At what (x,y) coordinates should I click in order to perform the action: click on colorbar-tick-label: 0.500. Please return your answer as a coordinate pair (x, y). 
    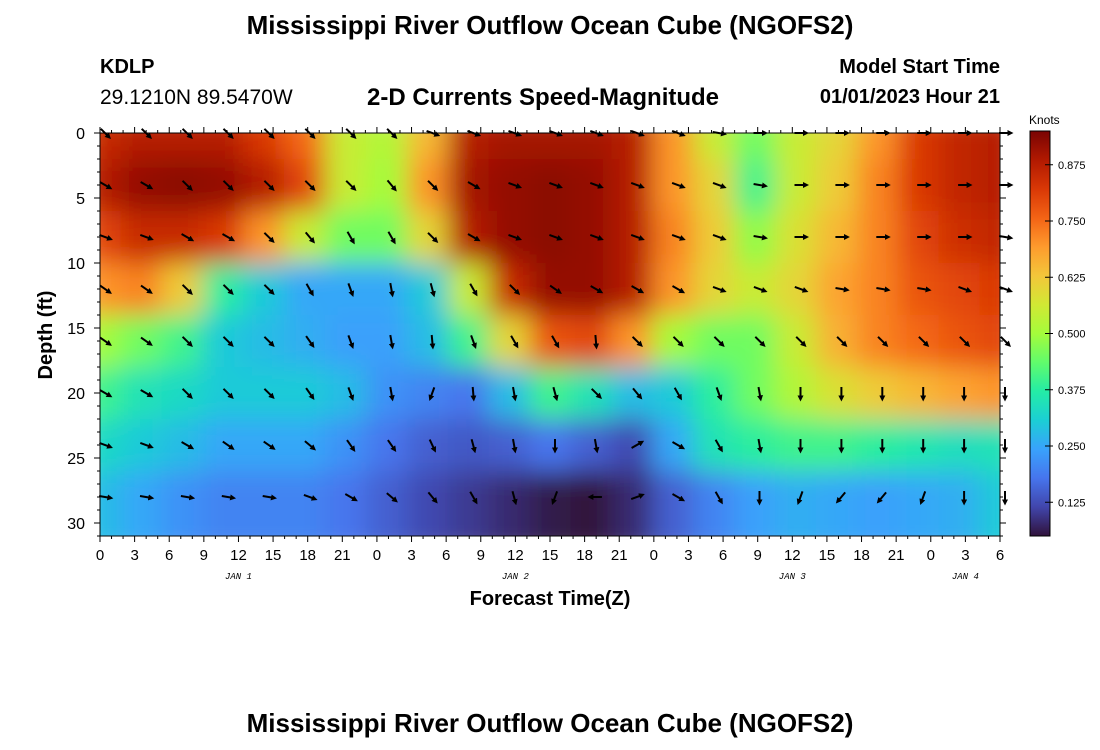
    Looking at the image, I should click on (1072, 335).